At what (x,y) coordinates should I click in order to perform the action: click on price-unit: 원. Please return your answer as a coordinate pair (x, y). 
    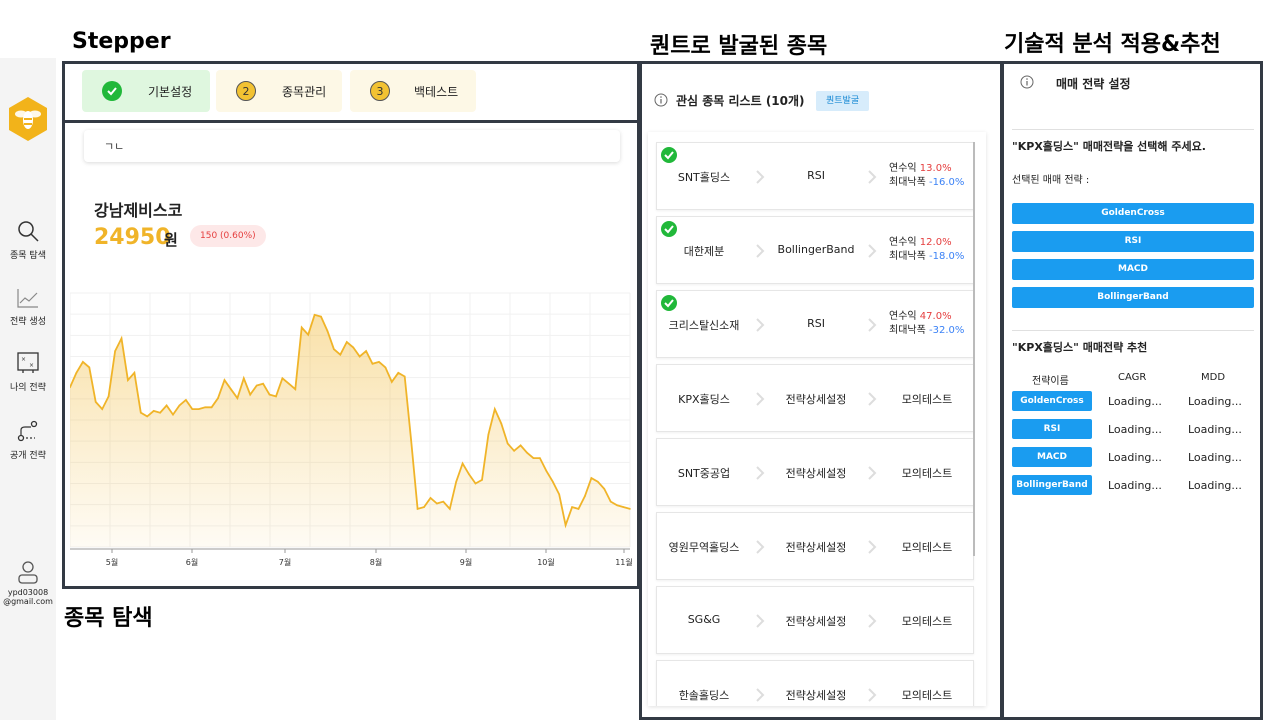
    Looking at the image, I should click on (171, 240).